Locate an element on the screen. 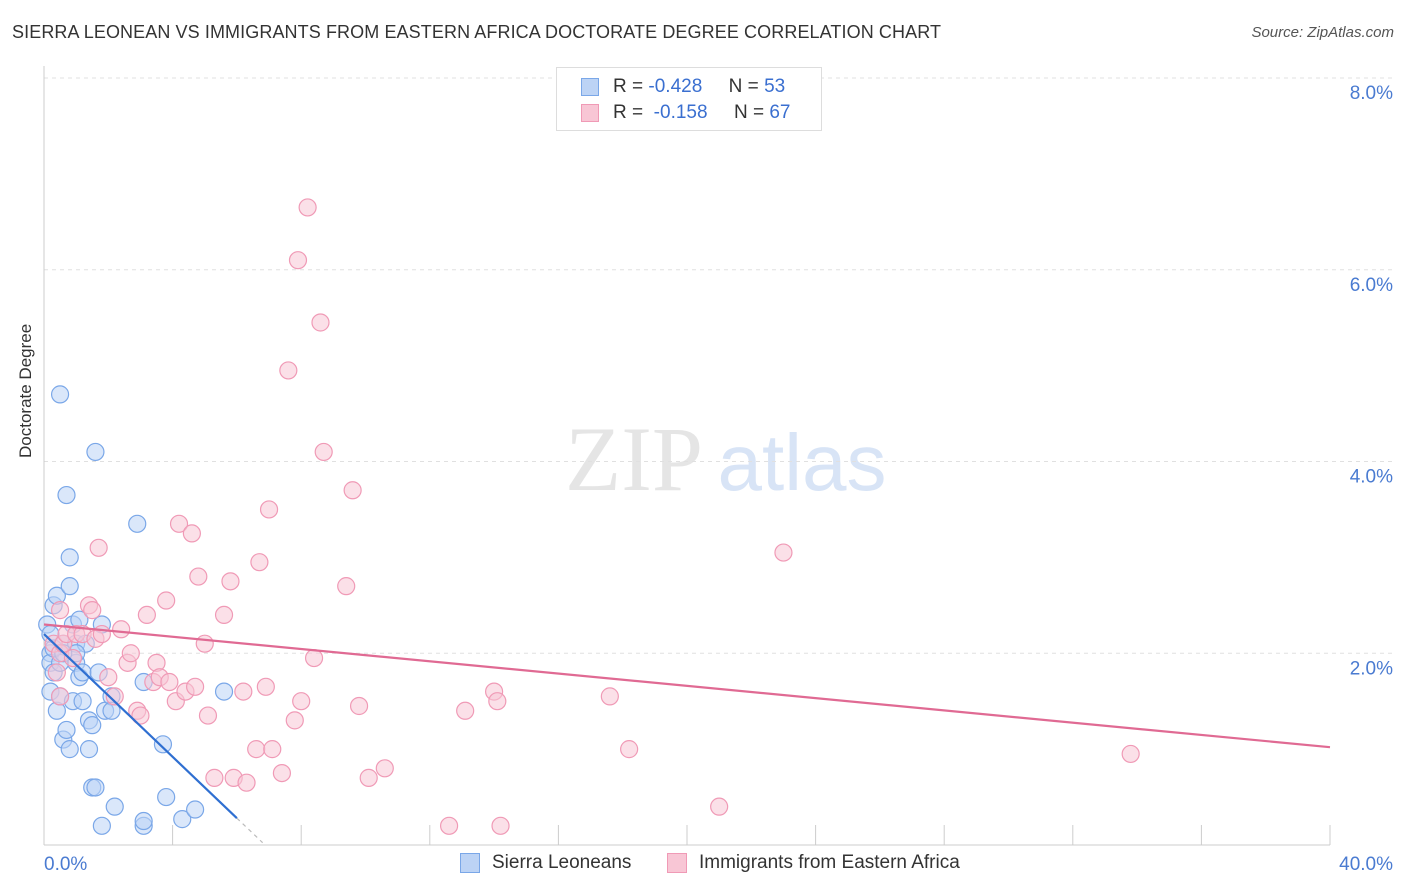  watermark-zip: ZIP is located at coordinates (634, 459).